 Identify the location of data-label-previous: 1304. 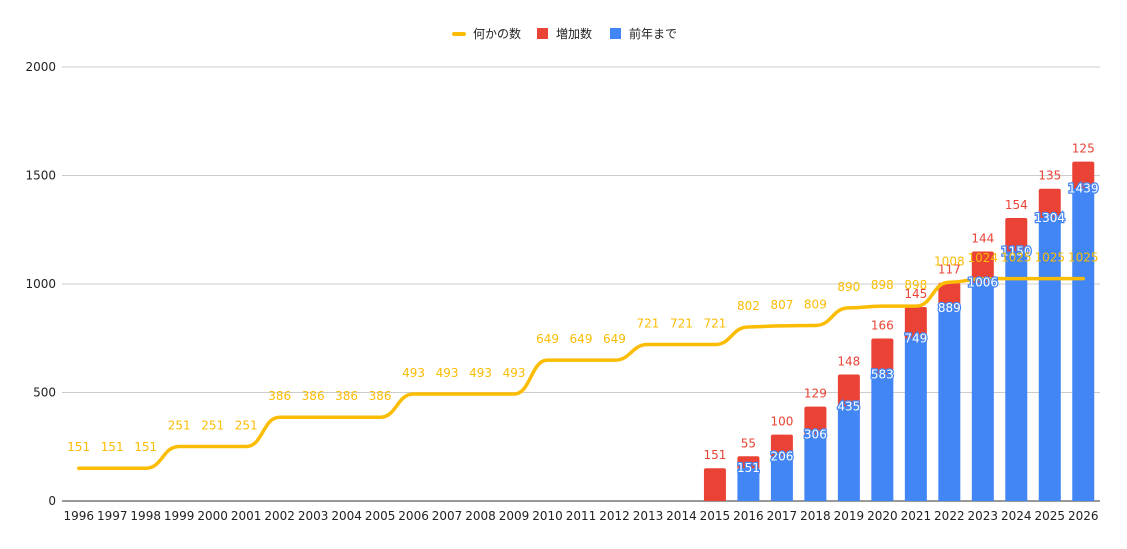
(1050, 218).